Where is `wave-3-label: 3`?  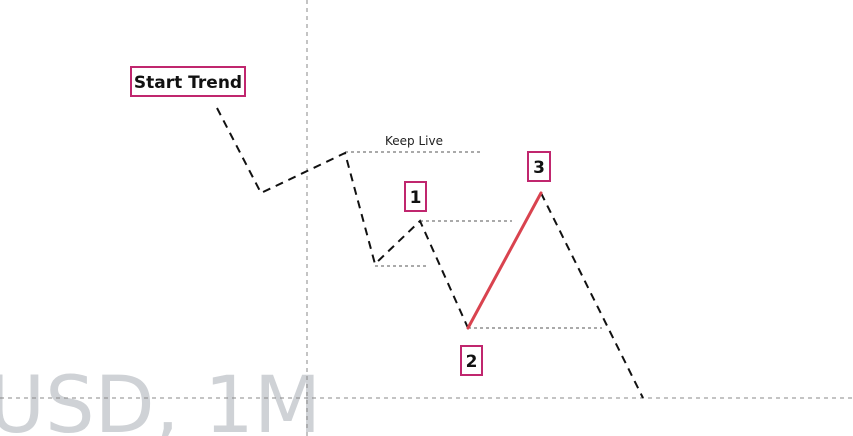
wave-3-label: 3 is located at coordinates (539, 166).